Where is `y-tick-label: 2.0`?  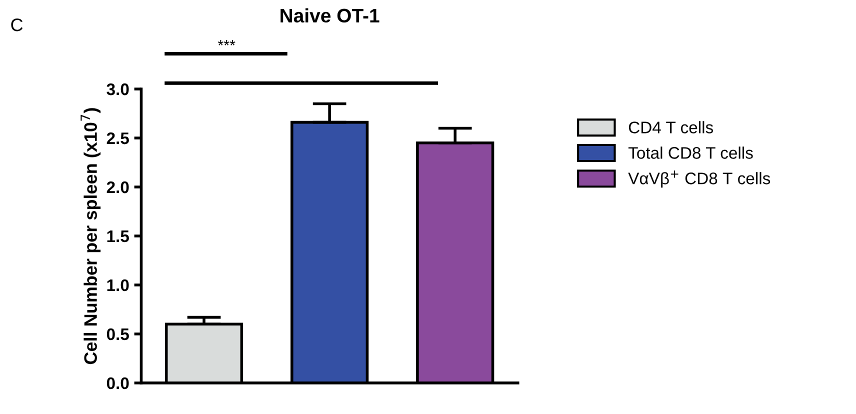 y-tick-label: 2.0 is located at coordinates (117, 187).